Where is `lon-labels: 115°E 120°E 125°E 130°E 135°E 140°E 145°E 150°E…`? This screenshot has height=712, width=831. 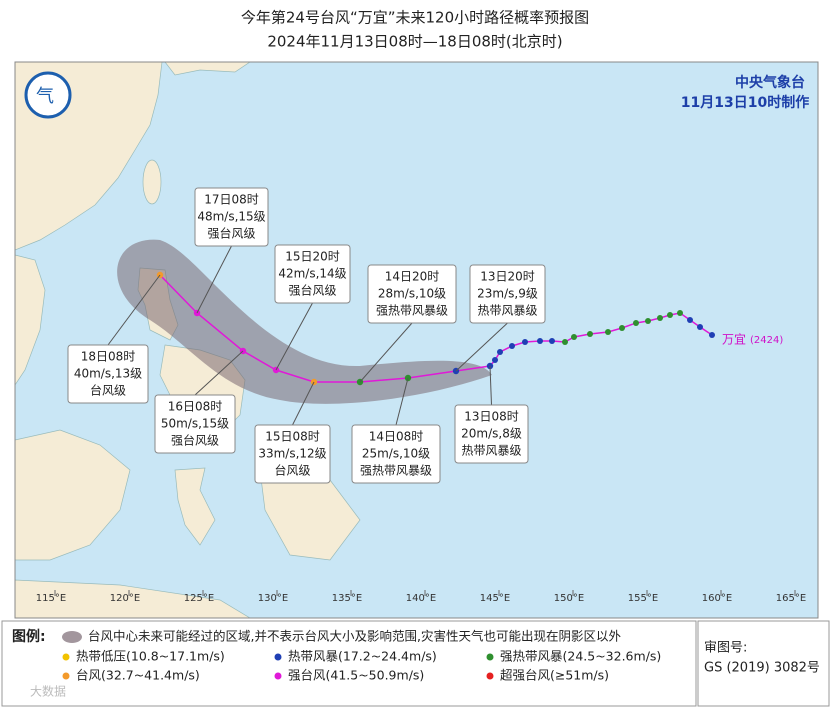
lon-labels: 115°E 120°E 125°E 130°E 135°E 140°E 145°E 150°E… is located at coordinates (421, 597).